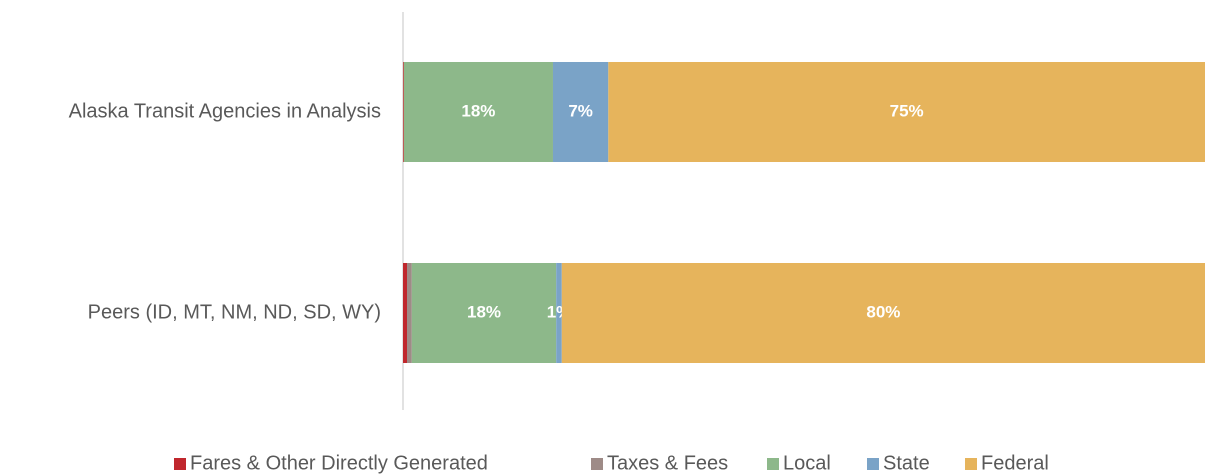 This screenshot has height=475, width=1205. Describe the element at coordinates (225, 111) in the screenshot. I see `category-label: Alaska Transit Agencies in Analysis` at that location.